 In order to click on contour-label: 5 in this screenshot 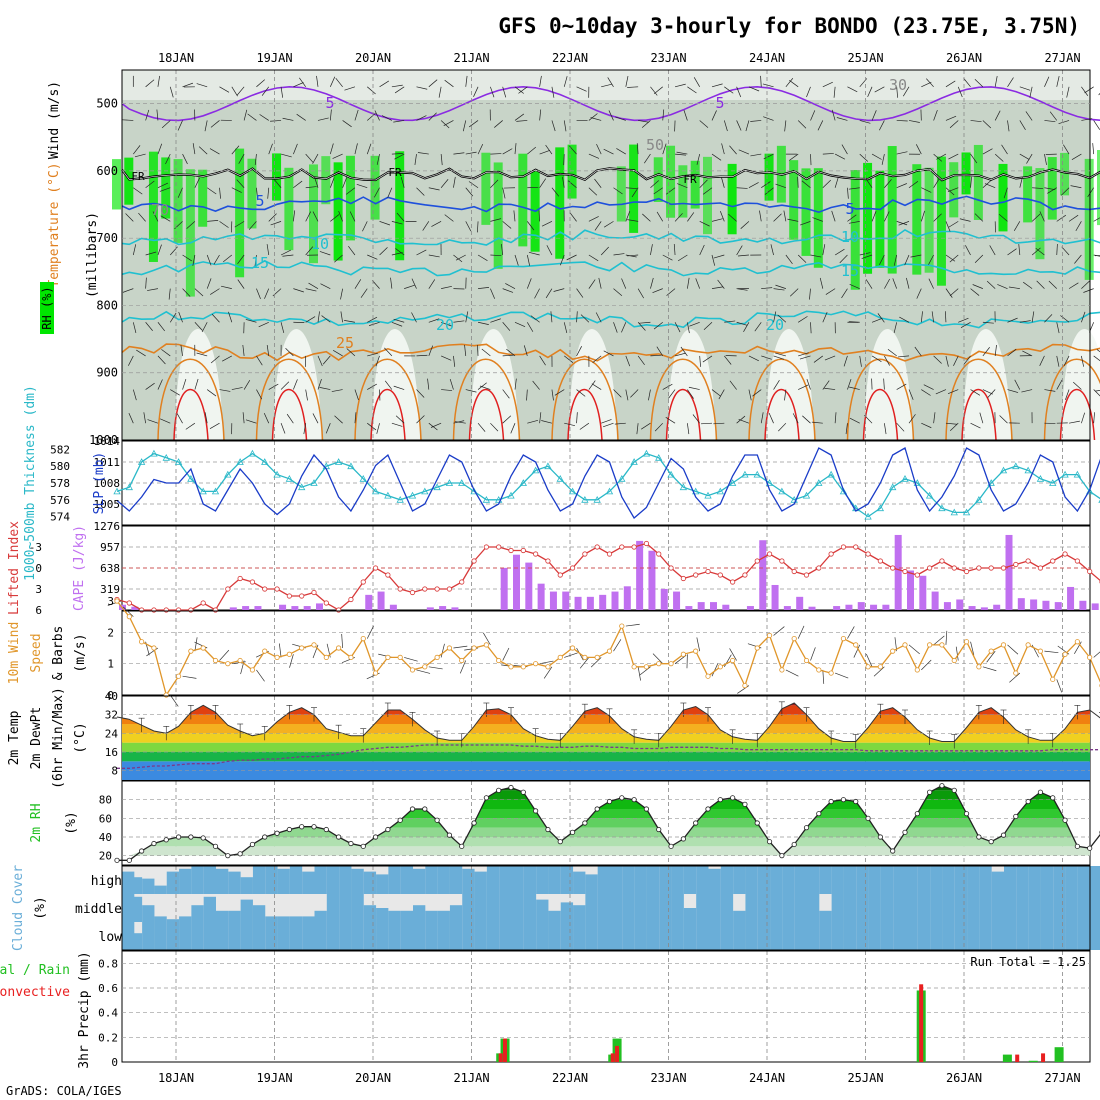, I will do `click(259, 201)`.